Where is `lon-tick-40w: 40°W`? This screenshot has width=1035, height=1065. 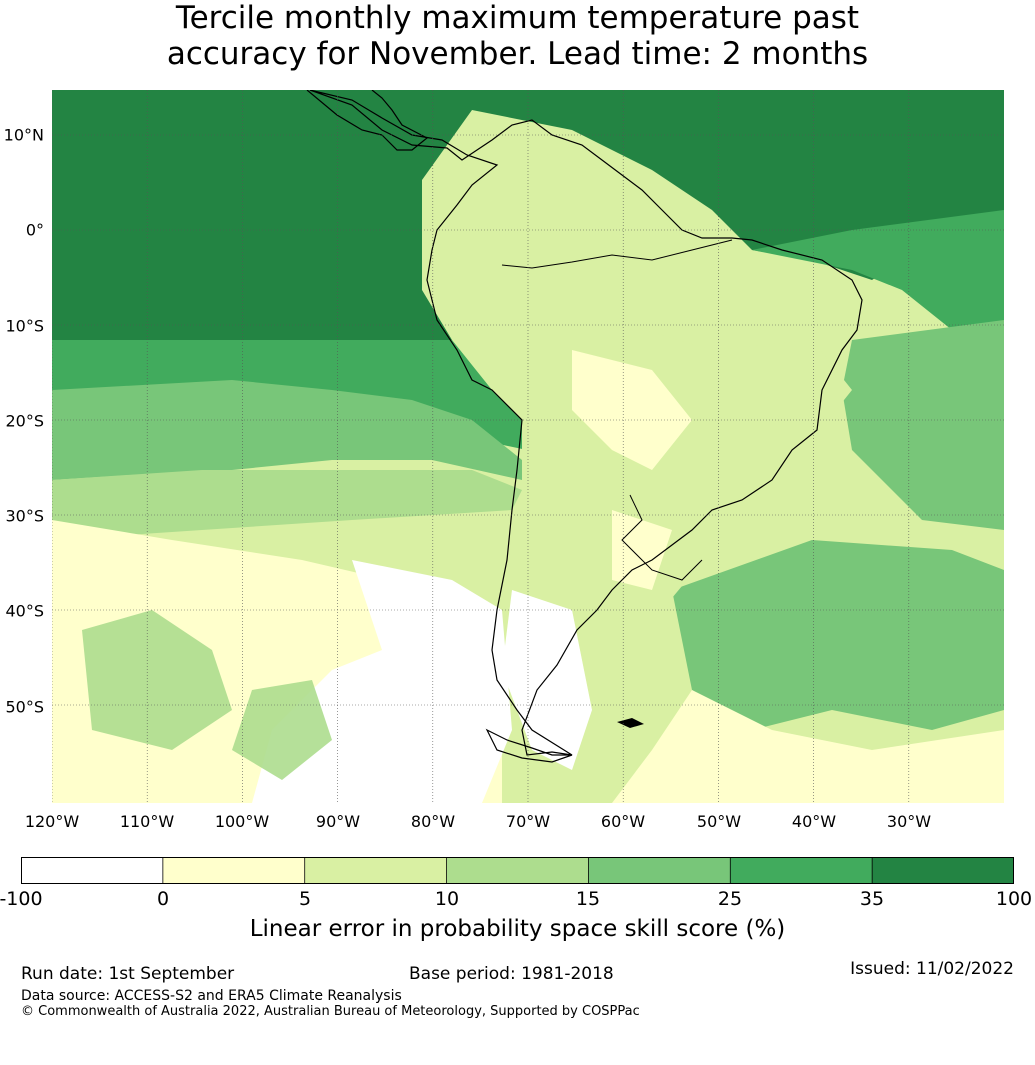
lon-tick-40w: 40°W is located at coordinates (814, 821).